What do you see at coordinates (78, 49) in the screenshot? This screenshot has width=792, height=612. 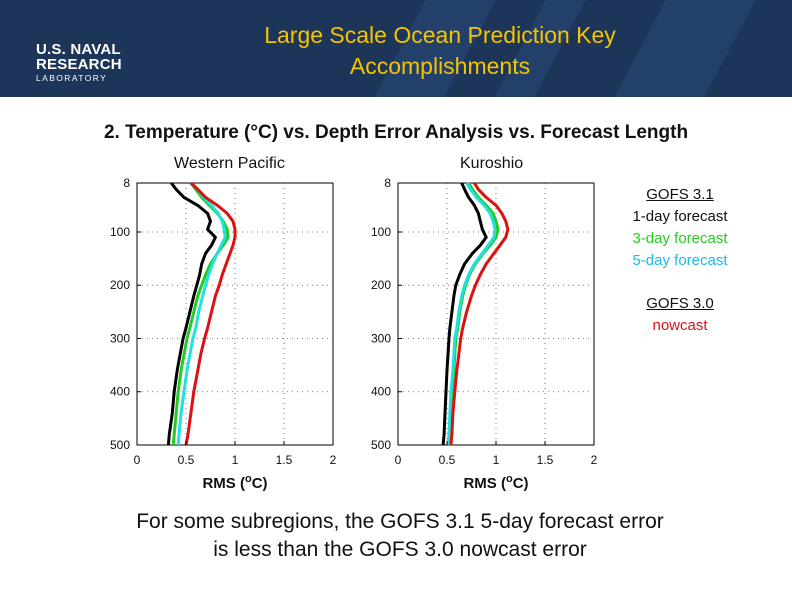 I see `logo-line-1: U.S. NAVAL` at bounding box center [78, 49].